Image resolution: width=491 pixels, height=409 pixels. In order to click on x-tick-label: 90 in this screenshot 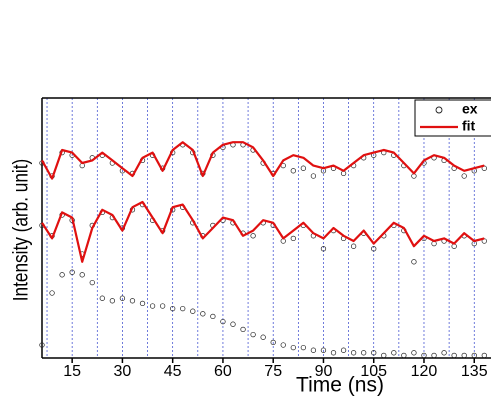, I will do `click(324, 371)`.